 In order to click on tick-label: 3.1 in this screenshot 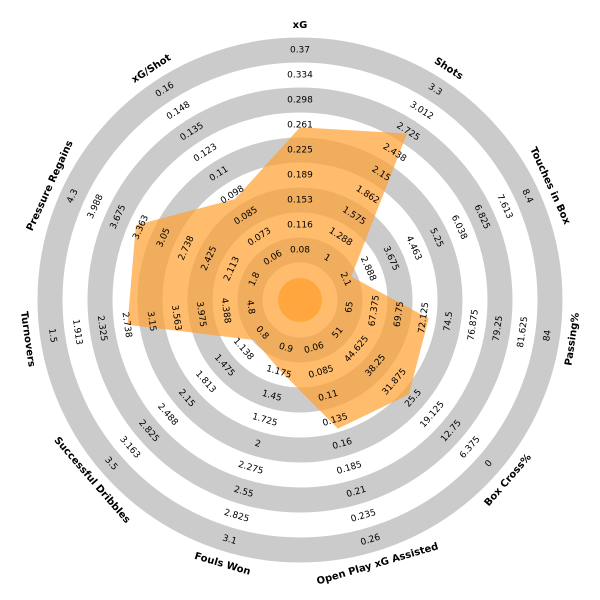, I will do `click(229, 541)`.